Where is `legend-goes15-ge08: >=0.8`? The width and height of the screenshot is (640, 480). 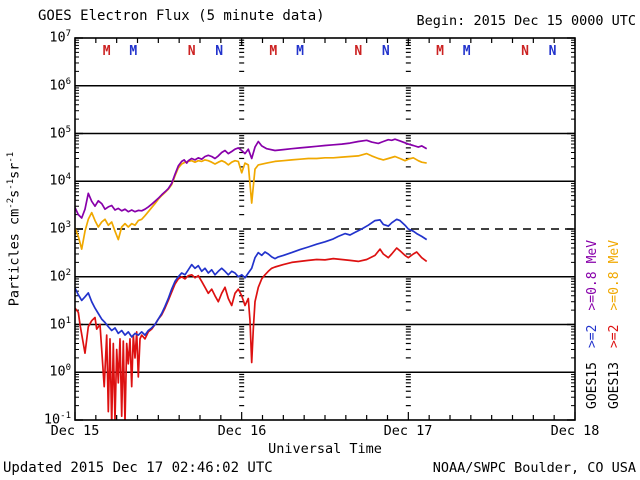
legend-goes15-ge08: >=0.8 is located at coordinates (592, 291).